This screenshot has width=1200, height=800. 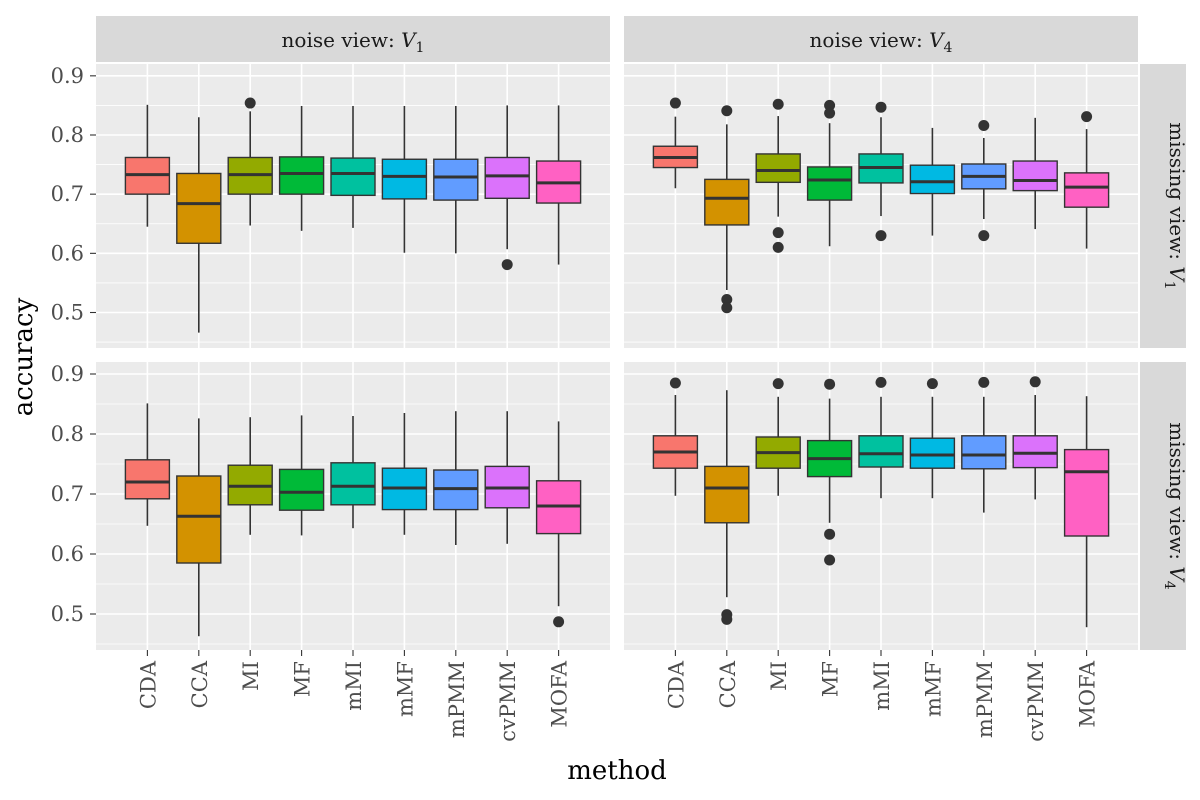 I want to click on row-strip-label-2: missing view: V4, so click(x=1175, y=506).